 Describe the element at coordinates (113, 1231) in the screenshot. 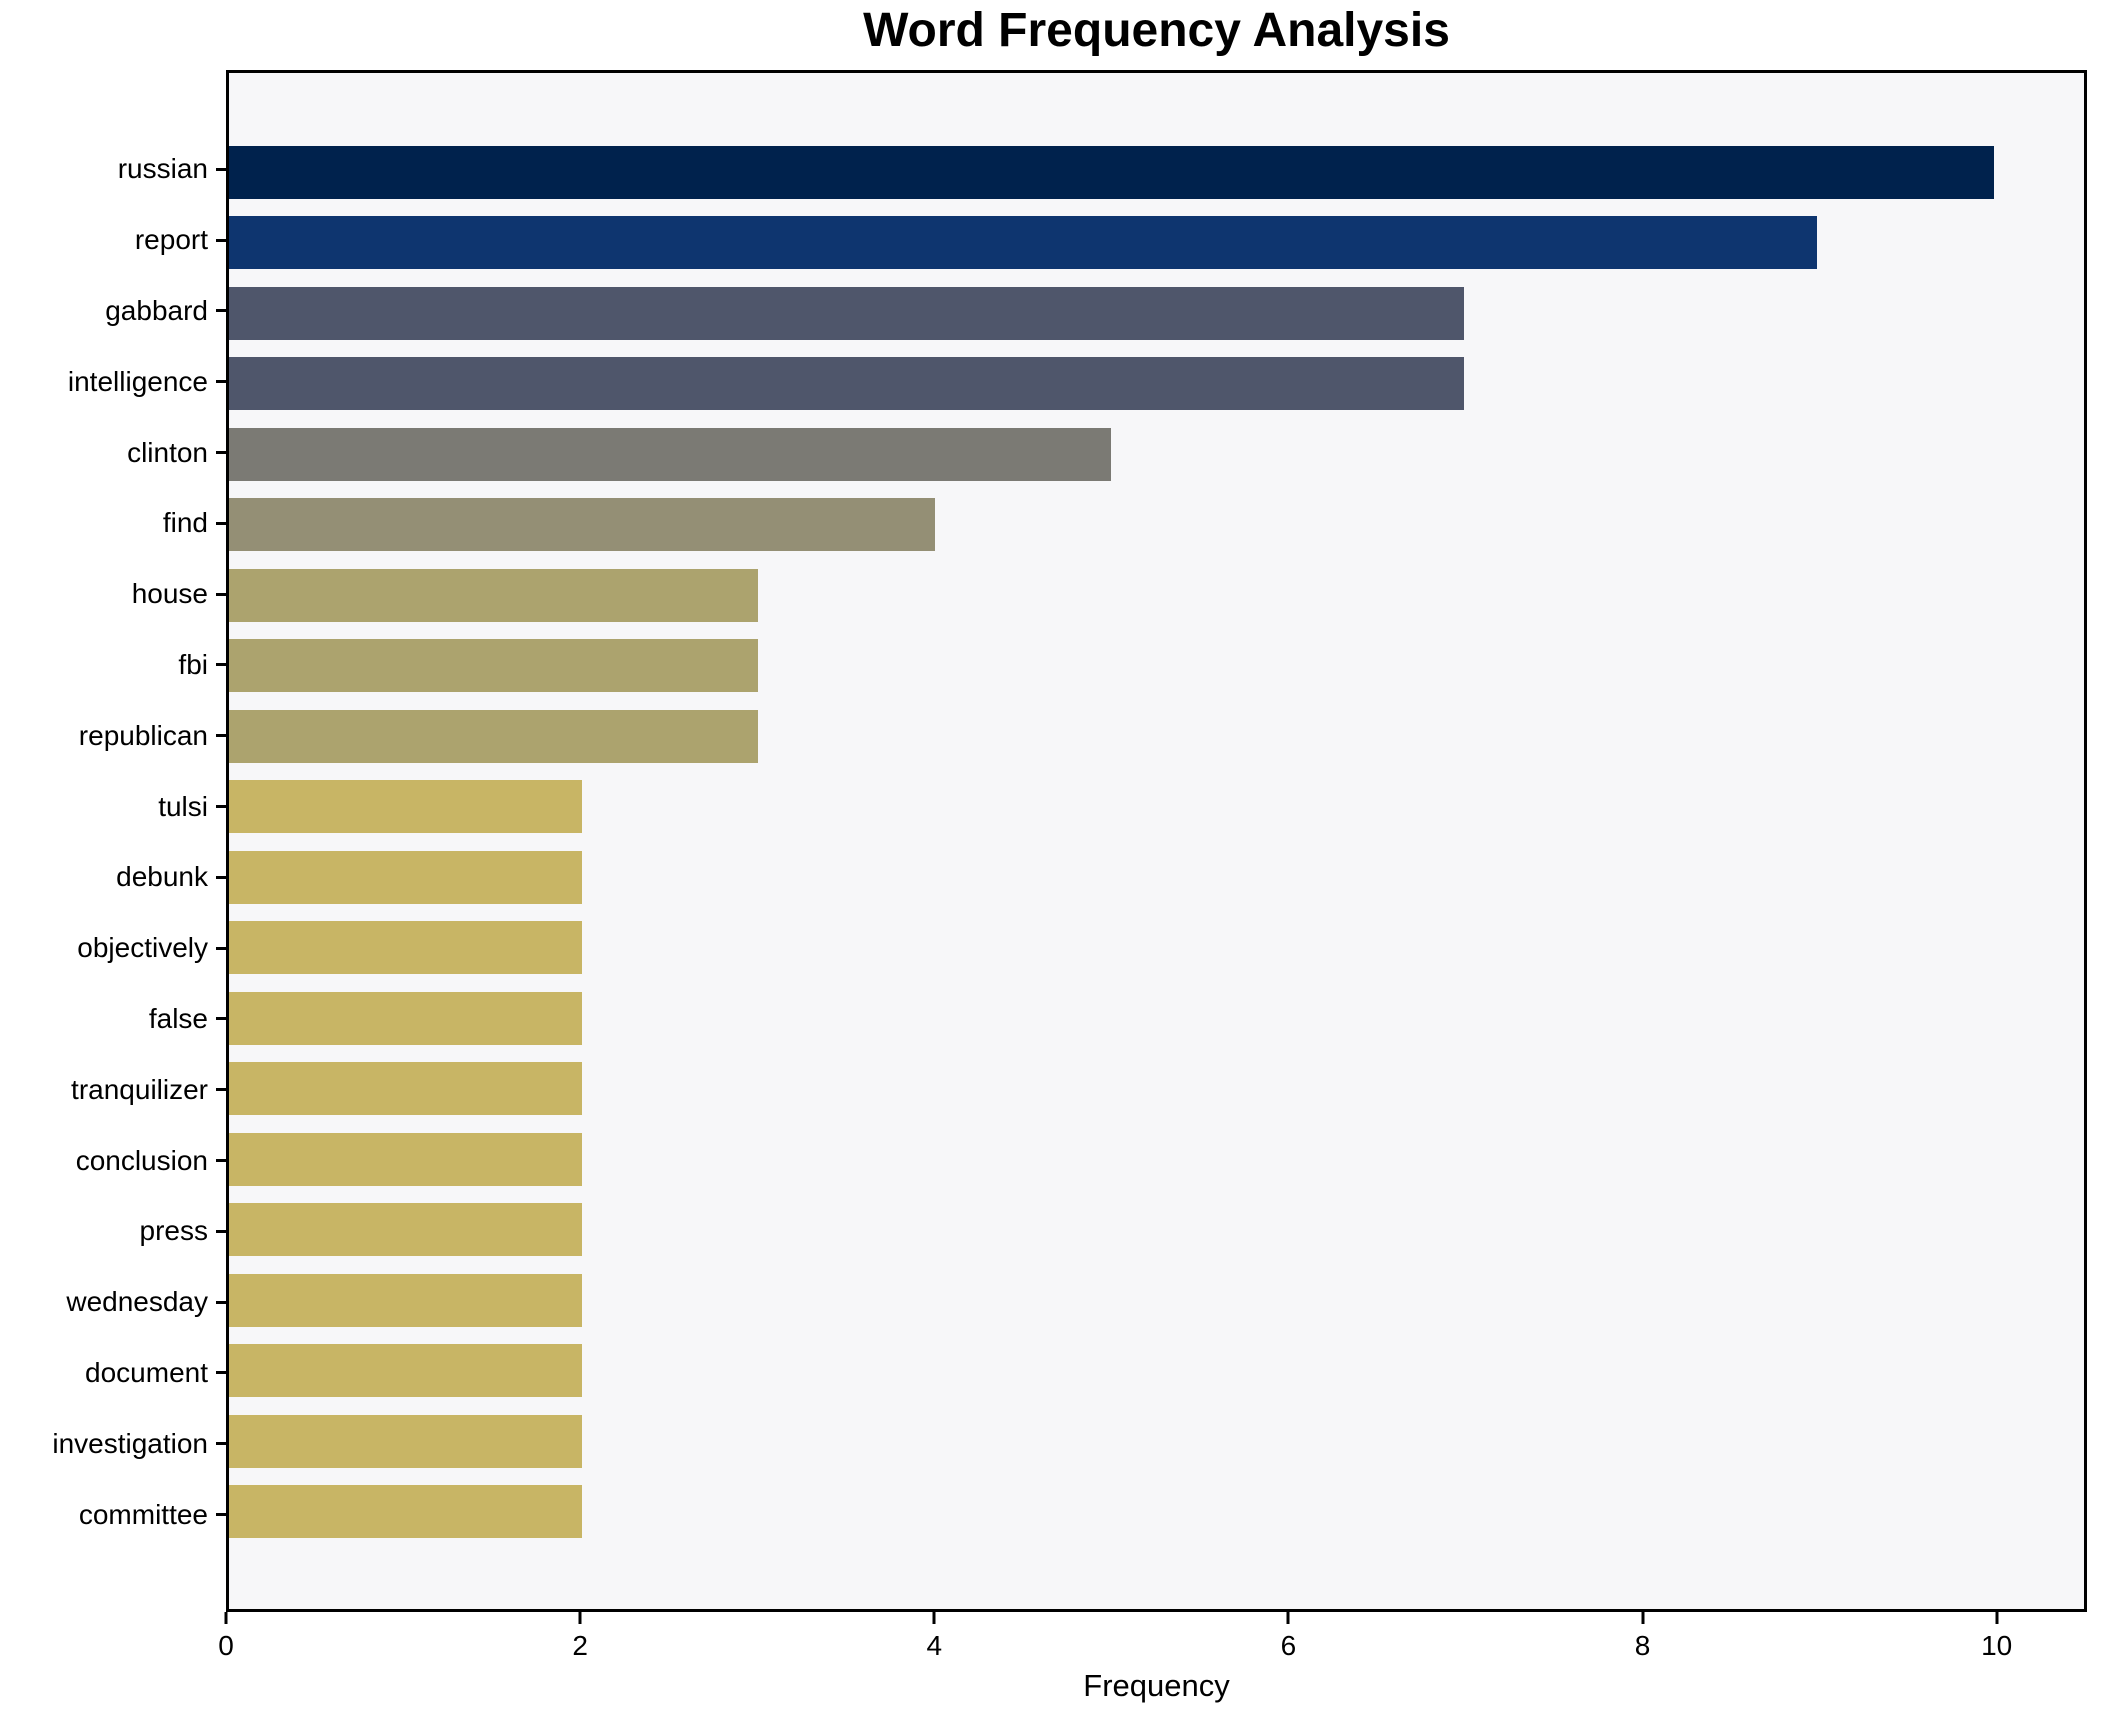

I see `y-tick-row: press` at that location.